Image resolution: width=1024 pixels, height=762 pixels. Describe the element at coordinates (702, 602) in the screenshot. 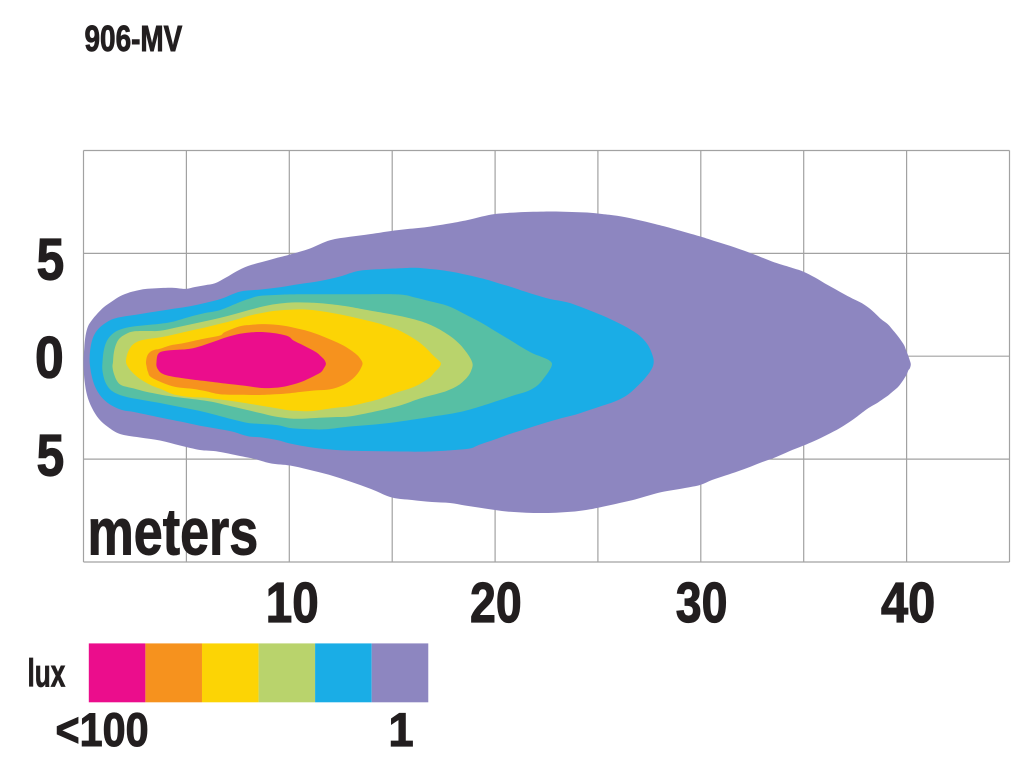

I see `svg-text: 30` at that location.